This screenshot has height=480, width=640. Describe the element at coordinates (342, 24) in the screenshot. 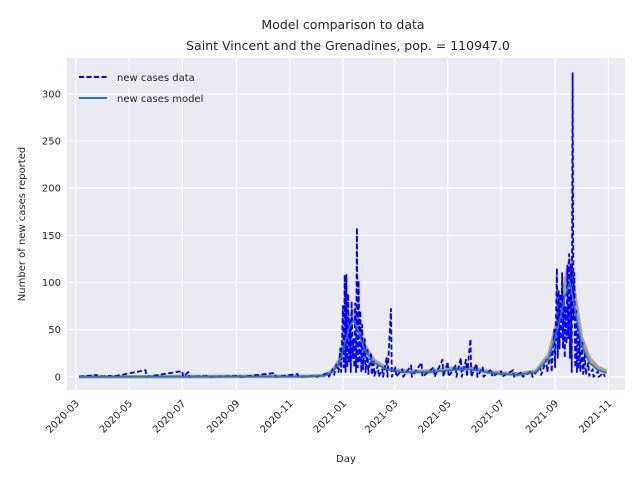

I see `chart-title: Model comparison to data` at that location.